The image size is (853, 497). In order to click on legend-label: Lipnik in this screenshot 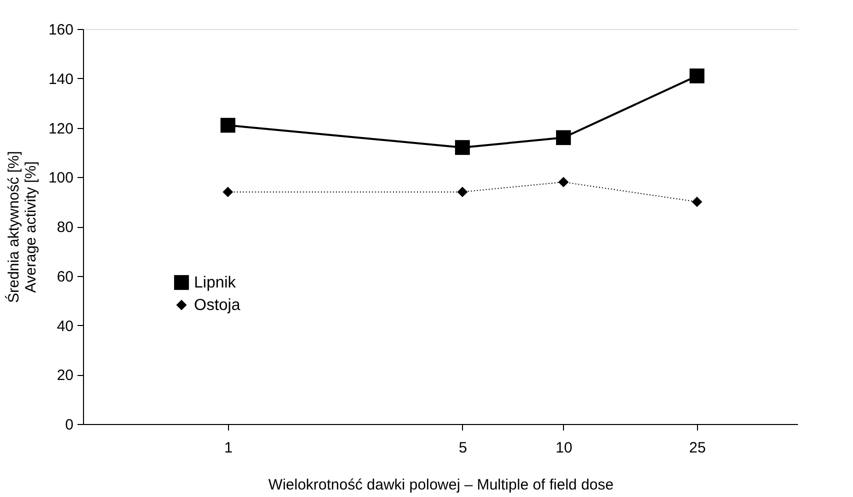, I will do `click(215, 283)`.